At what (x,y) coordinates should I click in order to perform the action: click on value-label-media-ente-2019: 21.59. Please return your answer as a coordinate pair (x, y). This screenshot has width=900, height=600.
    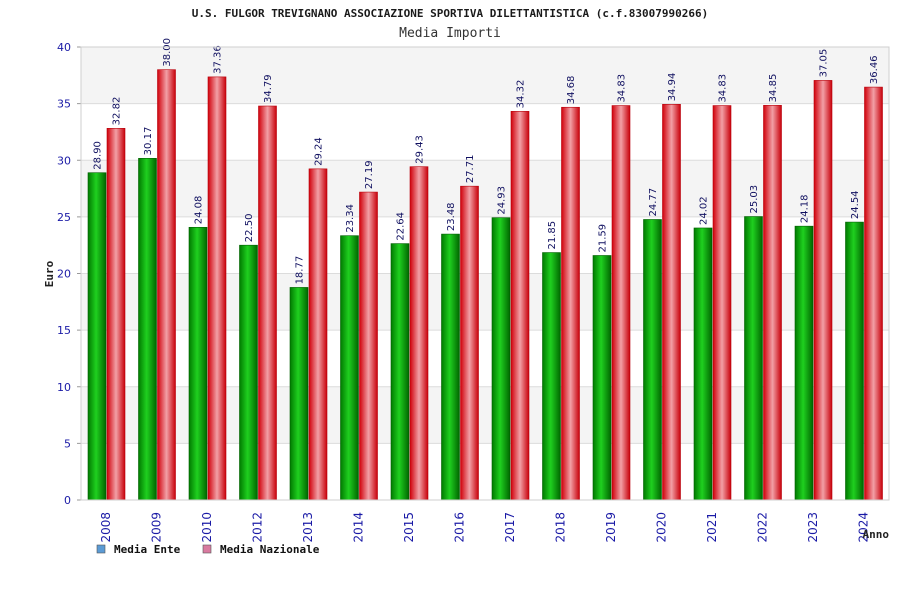
    Looking at the image, I should click on (603, 238).